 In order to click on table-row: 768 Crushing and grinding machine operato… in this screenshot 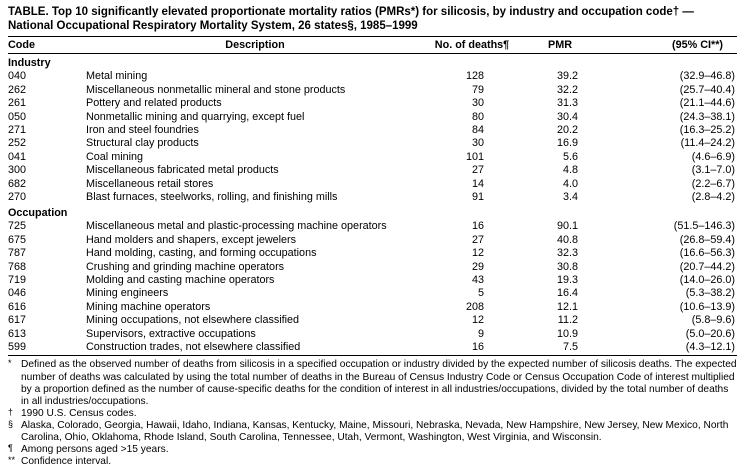, I will do `click(372, 266)`.